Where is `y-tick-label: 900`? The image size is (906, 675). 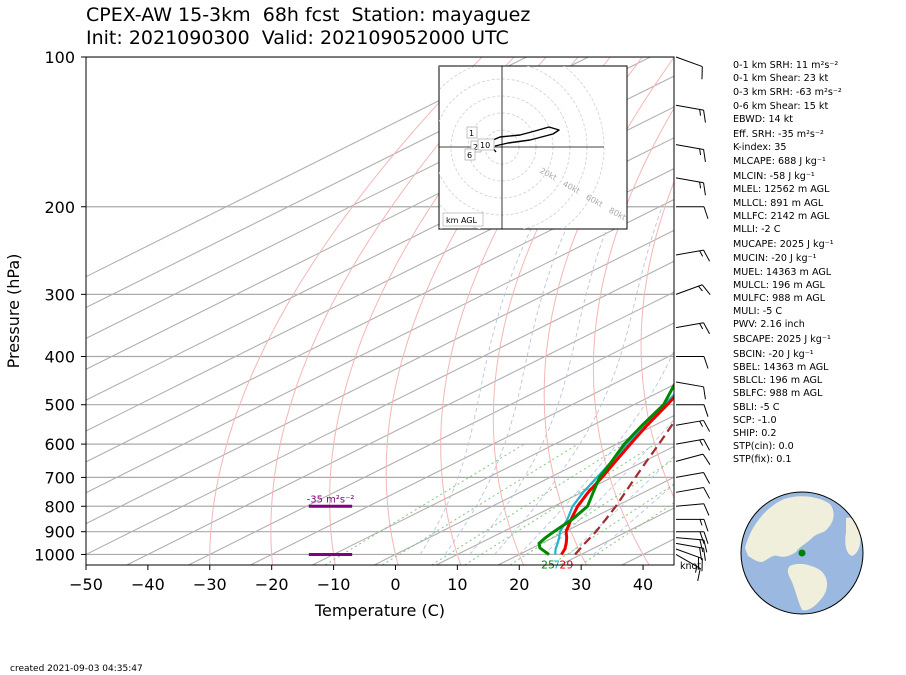
y-tick-label: 900 is located at coordinates (59, 532).